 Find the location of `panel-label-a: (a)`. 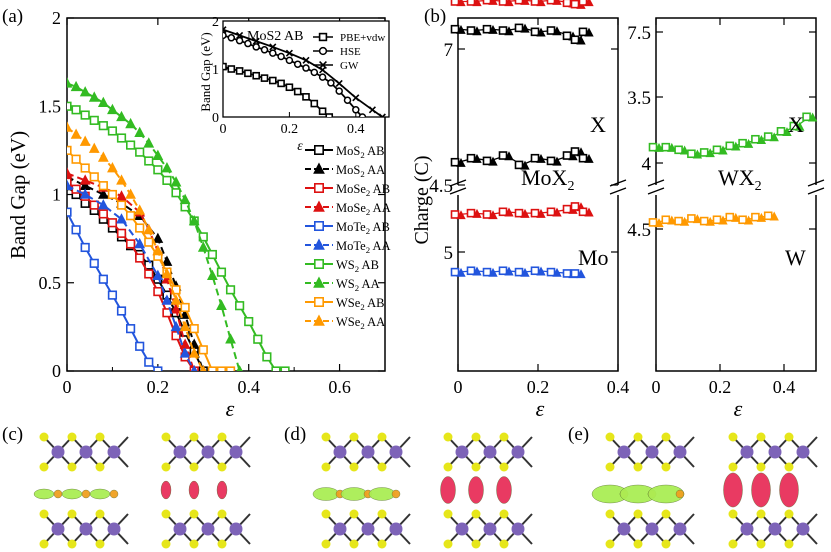

panel-label-a: (a) is located at coordinates (12, 16).